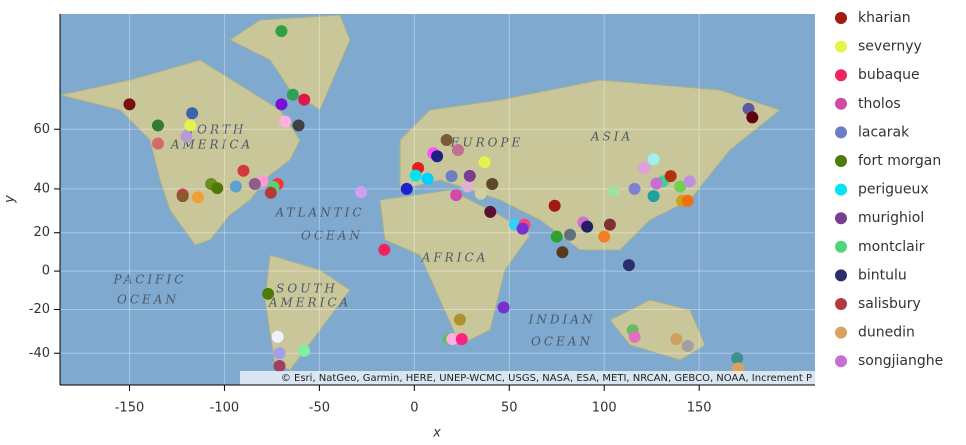 This screenshot has height=445, width=966. I want to click on legend-label: tholos, so click(879, 104).